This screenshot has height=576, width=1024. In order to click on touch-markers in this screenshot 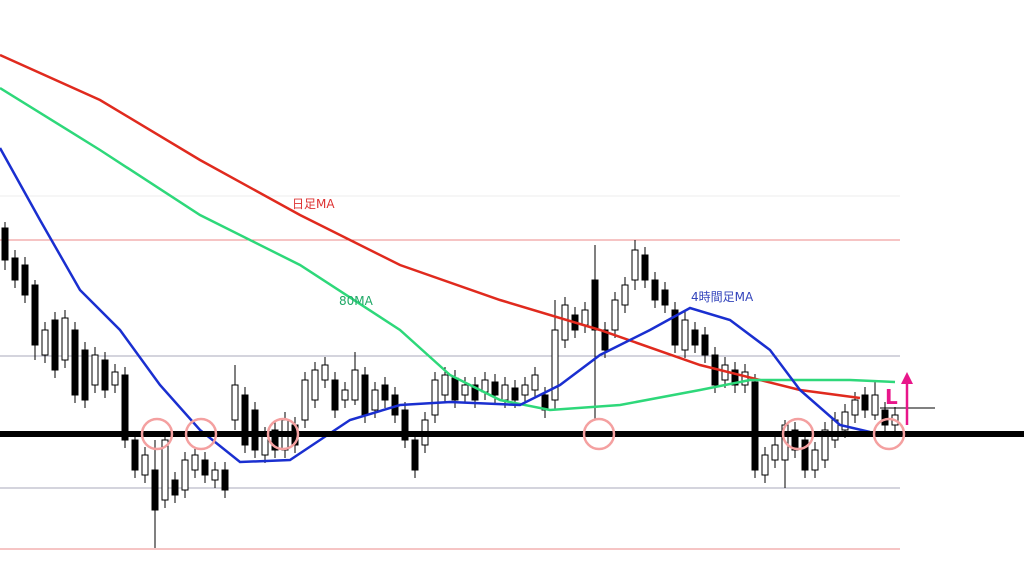, I will do `click(523, 434)`.